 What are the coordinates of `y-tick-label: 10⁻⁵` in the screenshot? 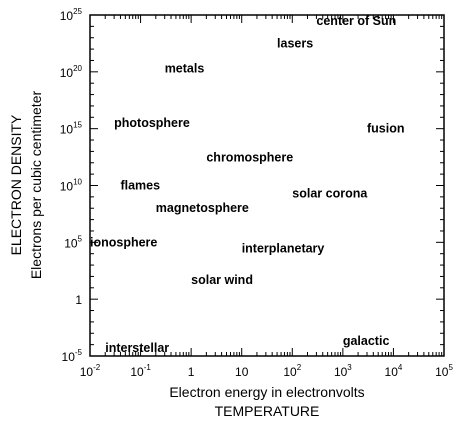 It's located at (72, 356).